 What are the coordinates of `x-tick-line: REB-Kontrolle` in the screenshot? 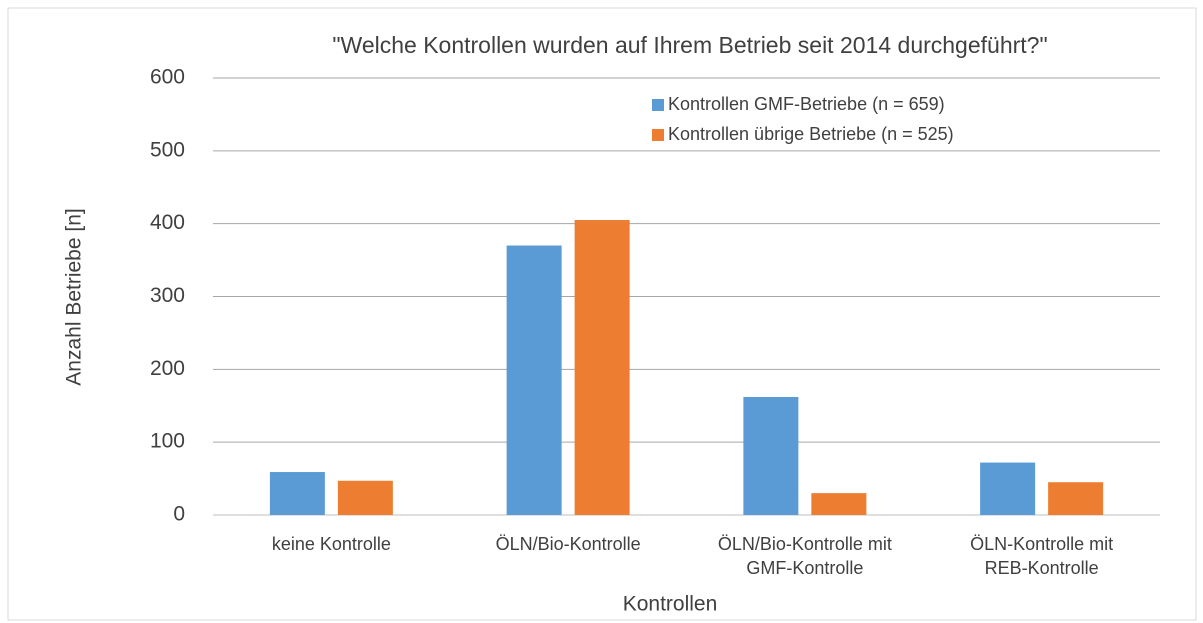 It's located at (1042, 568).